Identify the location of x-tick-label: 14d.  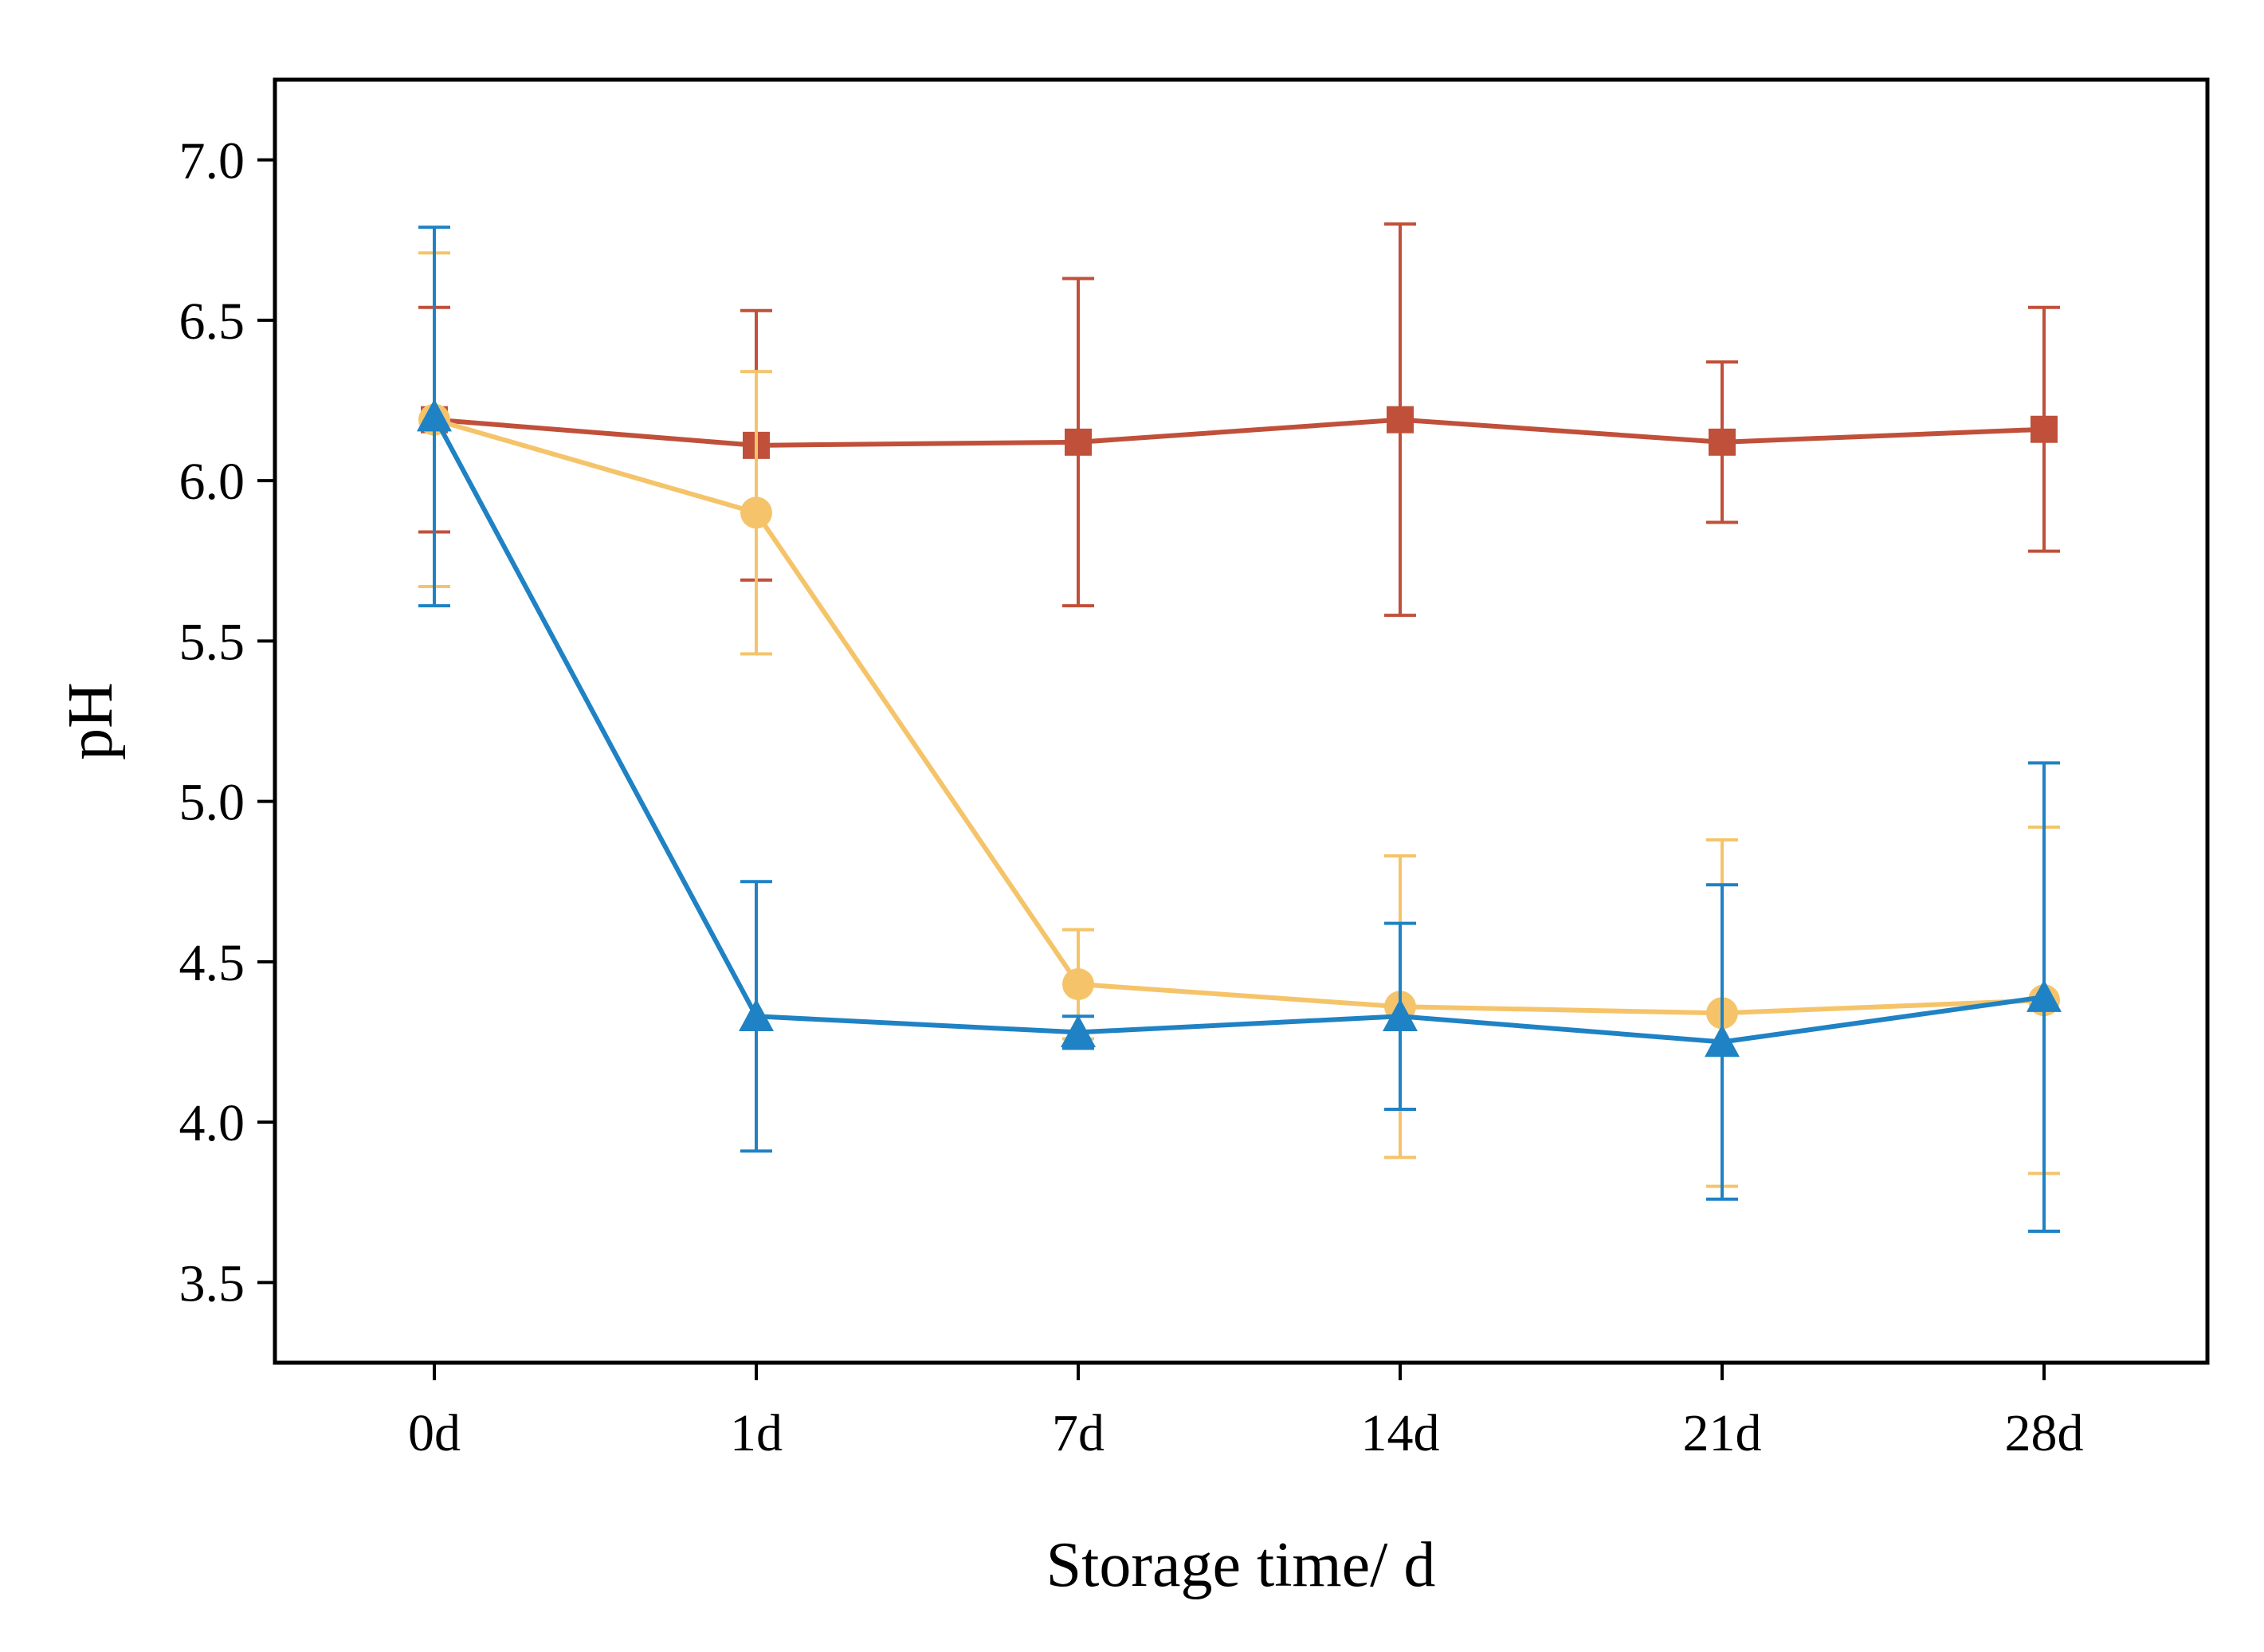
(1401, 1433).